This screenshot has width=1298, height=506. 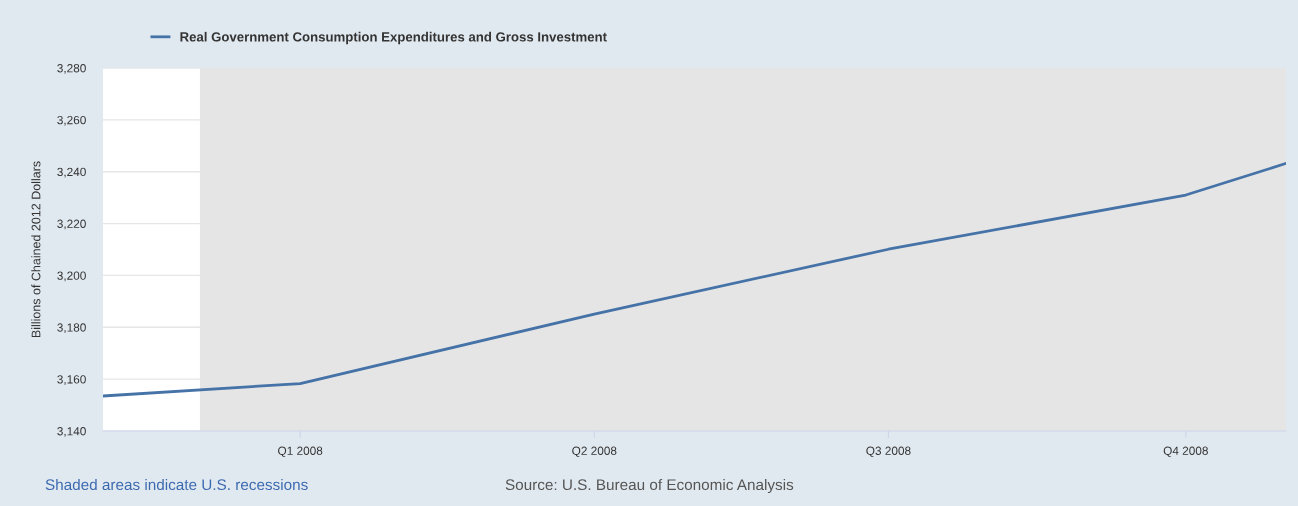 What do you see at coordinates (1185, 452) in the screenshot?
I see `x-tick-label: Q4 2008` at bounding box center [1185, 452].